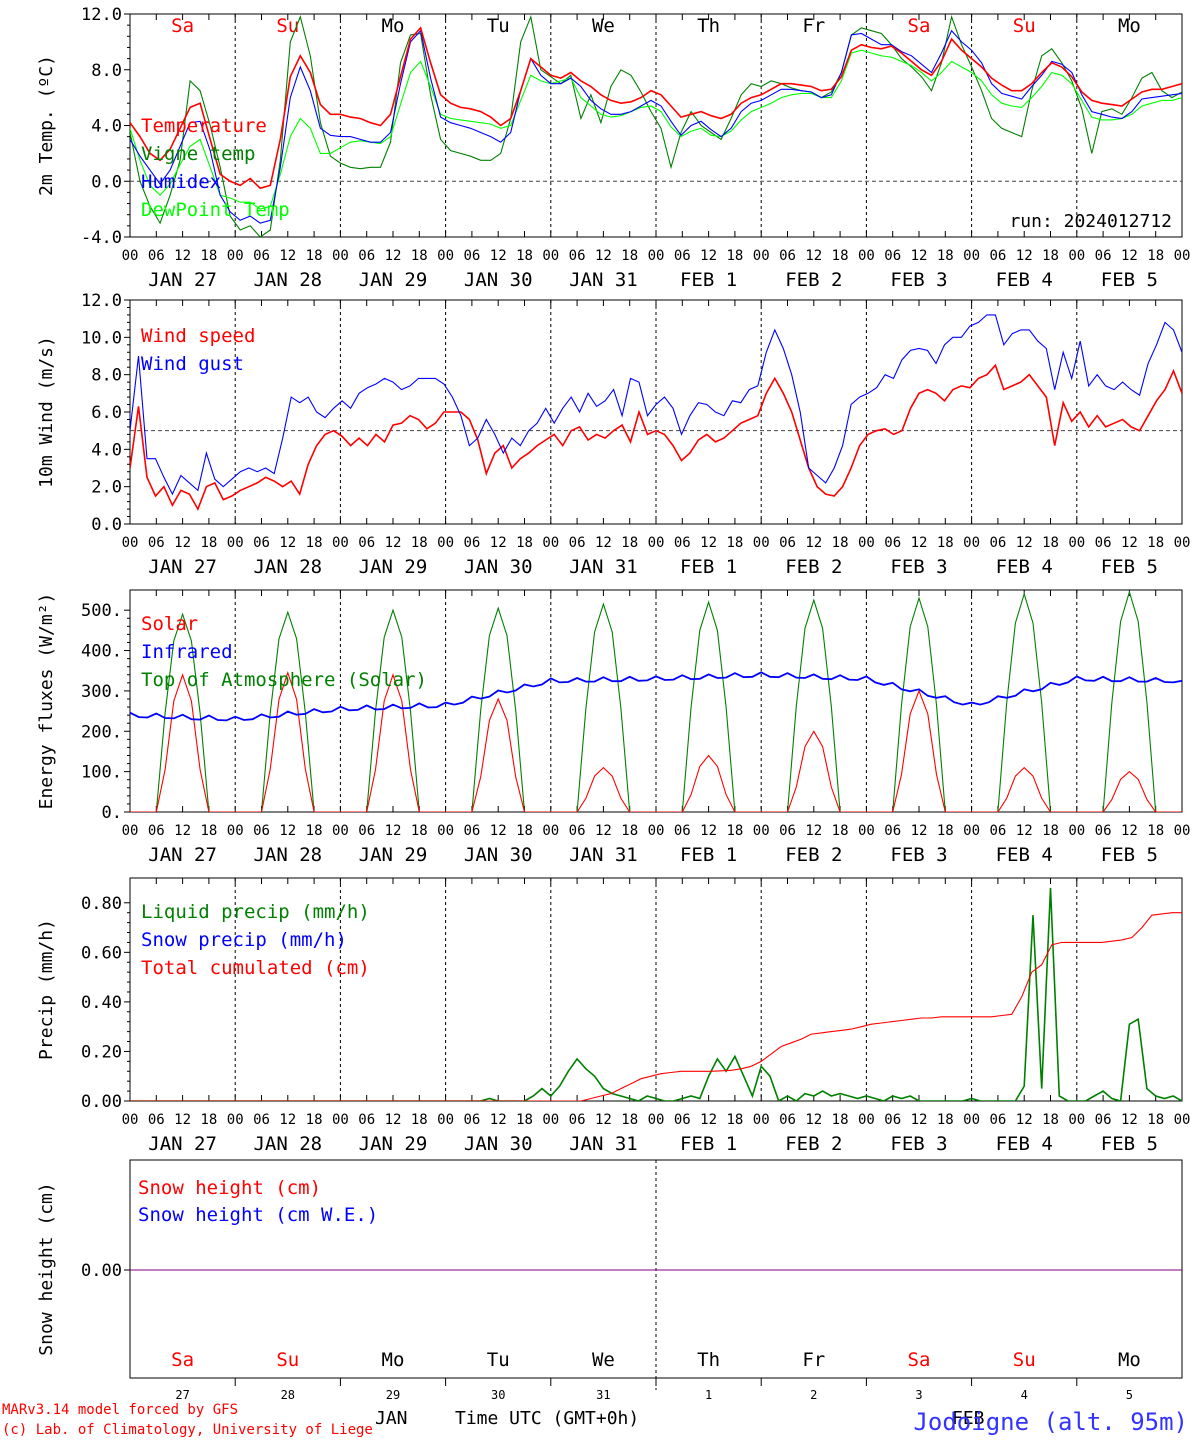 The width and height of the screenshot is (1194, 1440). I want to click on weekday-label: Fr, so click(813, 26).